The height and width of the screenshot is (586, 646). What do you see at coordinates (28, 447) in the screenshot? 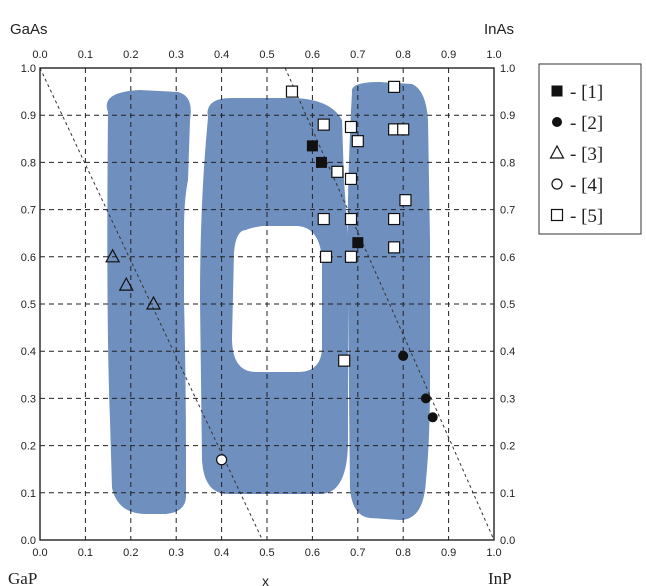
I see `left-y-tick-label: 0.2` at bounding box center [28, 447].